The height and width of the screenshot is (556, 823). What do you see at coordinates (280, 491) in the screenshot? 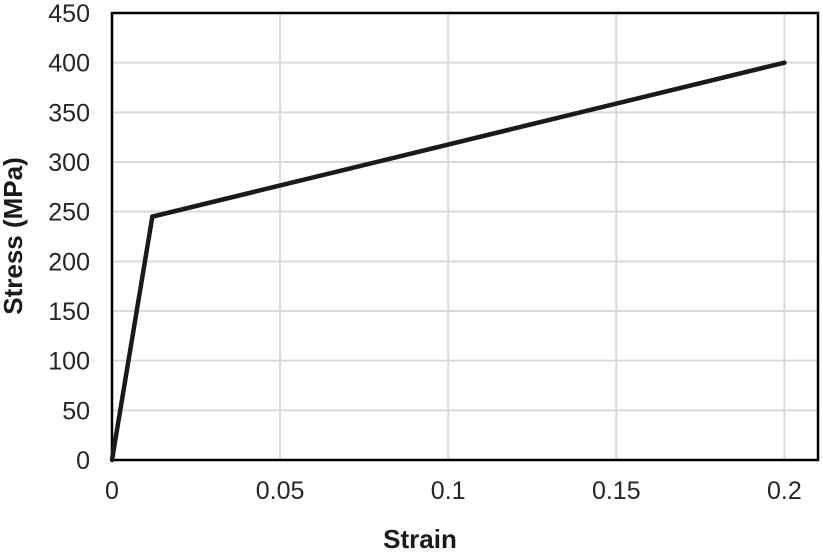
I see `x-tick-label: 0.05` at bounding box center [280, 491].